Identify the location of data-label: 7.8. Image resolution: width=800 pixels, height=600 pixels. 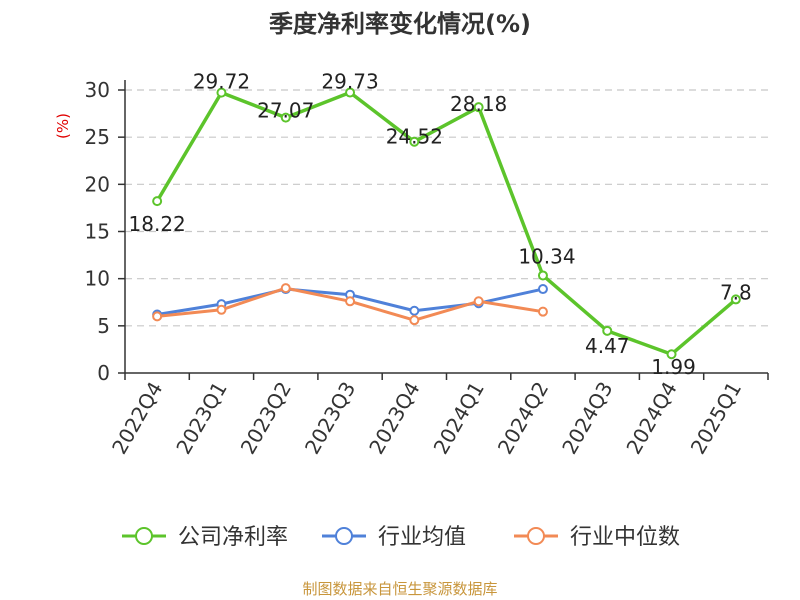
(736, 292).